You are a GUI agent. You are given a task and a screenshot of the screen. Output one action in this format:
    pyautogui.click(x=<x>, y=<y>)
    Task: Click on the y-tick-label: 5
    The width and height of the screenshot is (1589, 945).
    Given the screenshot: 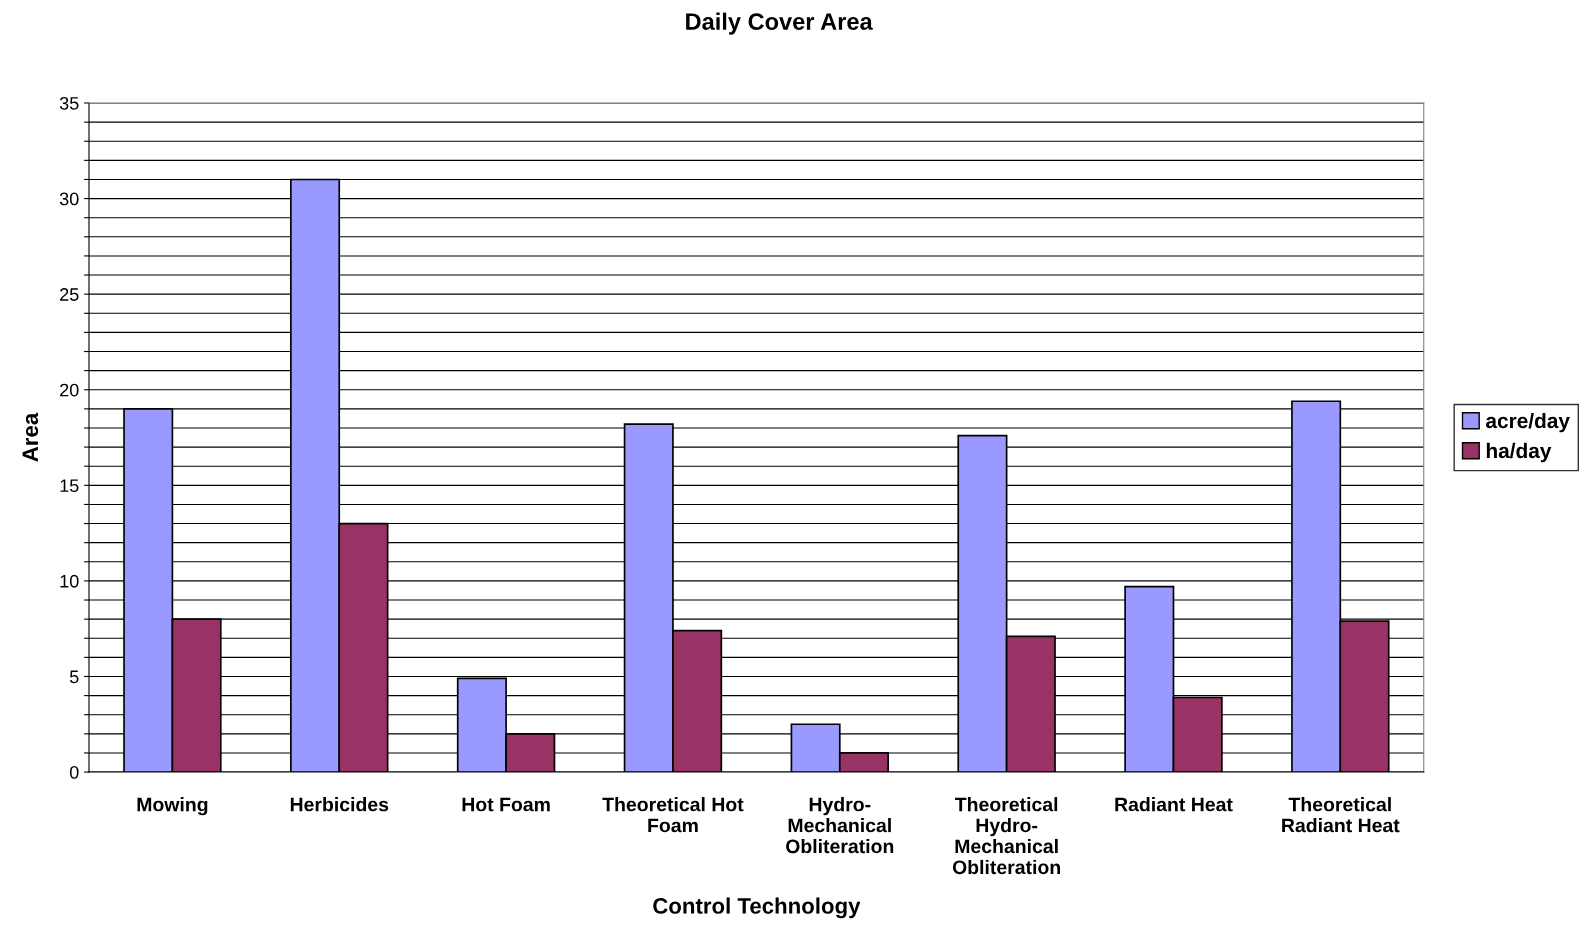 What is the action you would take?
    pyautogui.click(x=74, y=677)
    